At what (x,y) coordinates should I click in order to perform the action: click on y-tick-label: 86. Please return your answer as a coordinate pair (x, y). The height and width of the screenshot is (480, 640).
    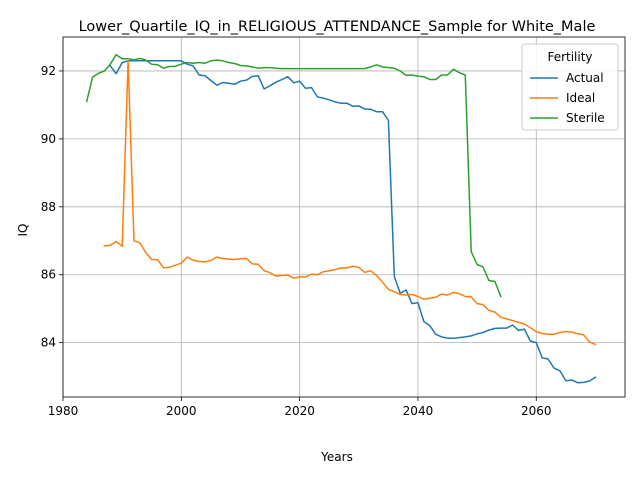
    Looking at the image, I should click on (48, 275).